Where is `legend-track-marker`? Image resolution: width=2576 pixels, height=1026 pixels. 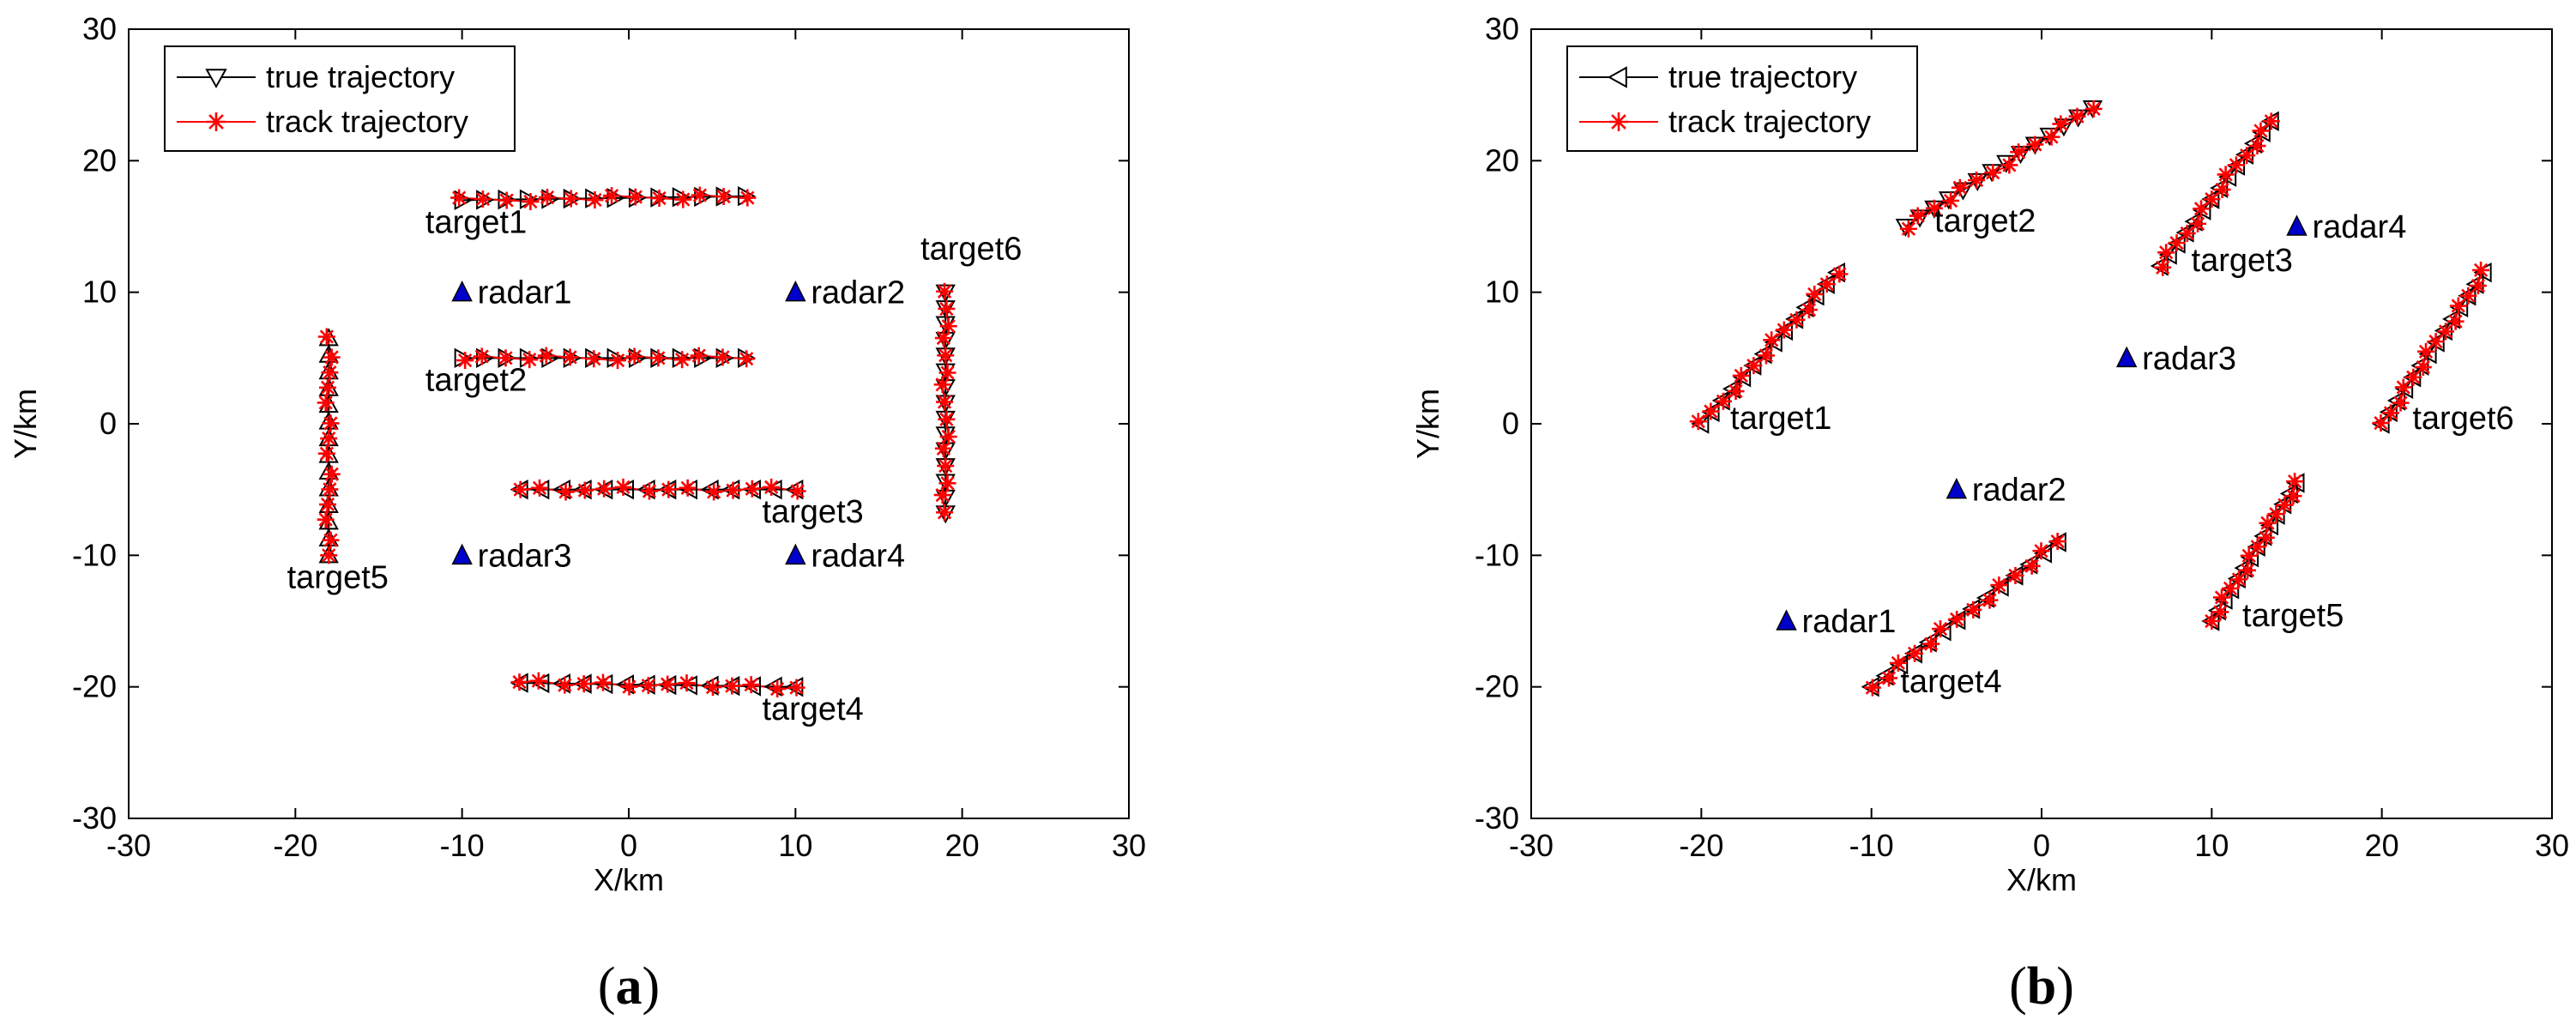
legend-track-marker is located at coordinates (216, 122).